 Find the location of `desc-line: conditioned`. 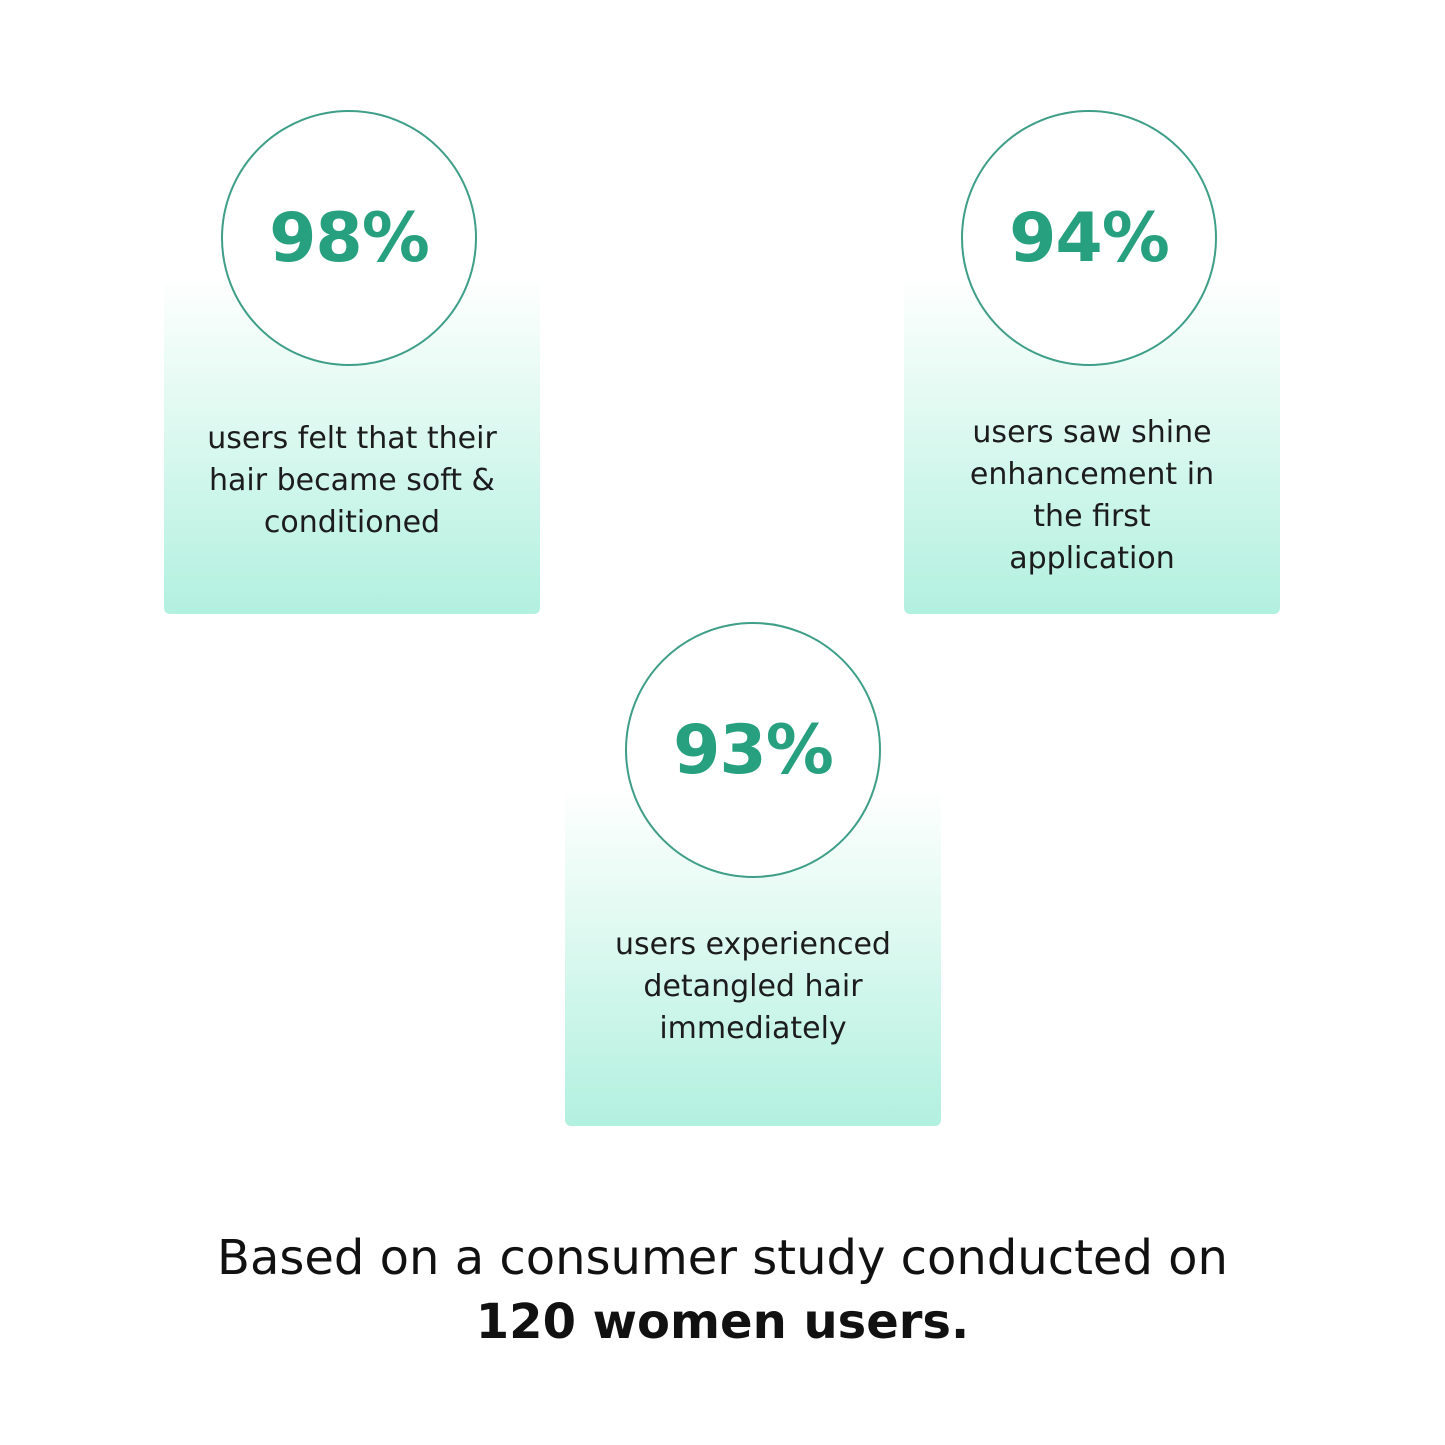

desc-line: conditioned is located at coordinates (352, 522).